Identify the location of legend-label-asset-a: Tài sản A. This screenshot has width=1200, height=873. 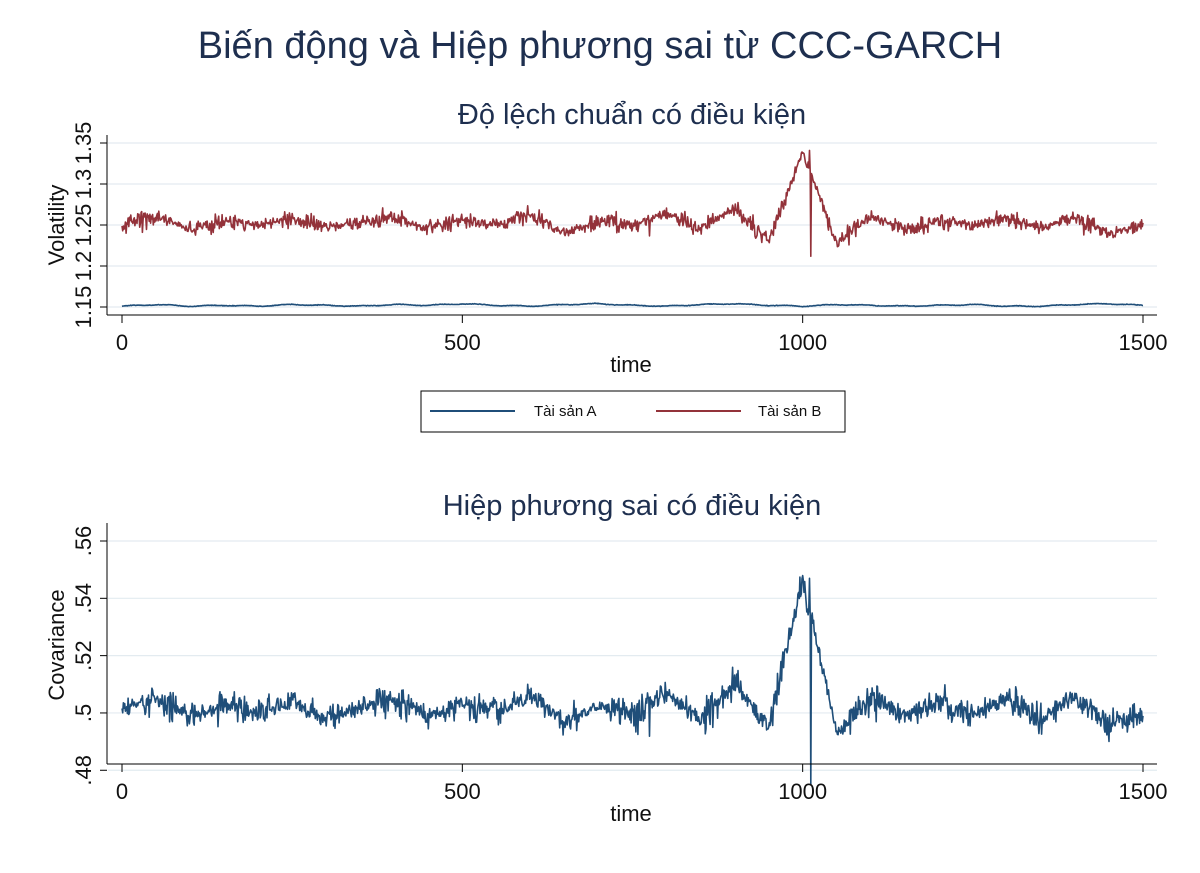
(565, 411).